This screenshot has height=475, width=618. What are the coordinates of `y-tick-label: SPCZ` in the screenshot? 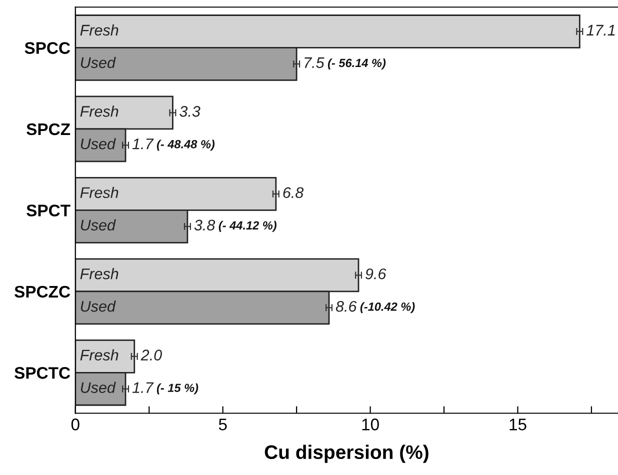 It's located at (48, 129).